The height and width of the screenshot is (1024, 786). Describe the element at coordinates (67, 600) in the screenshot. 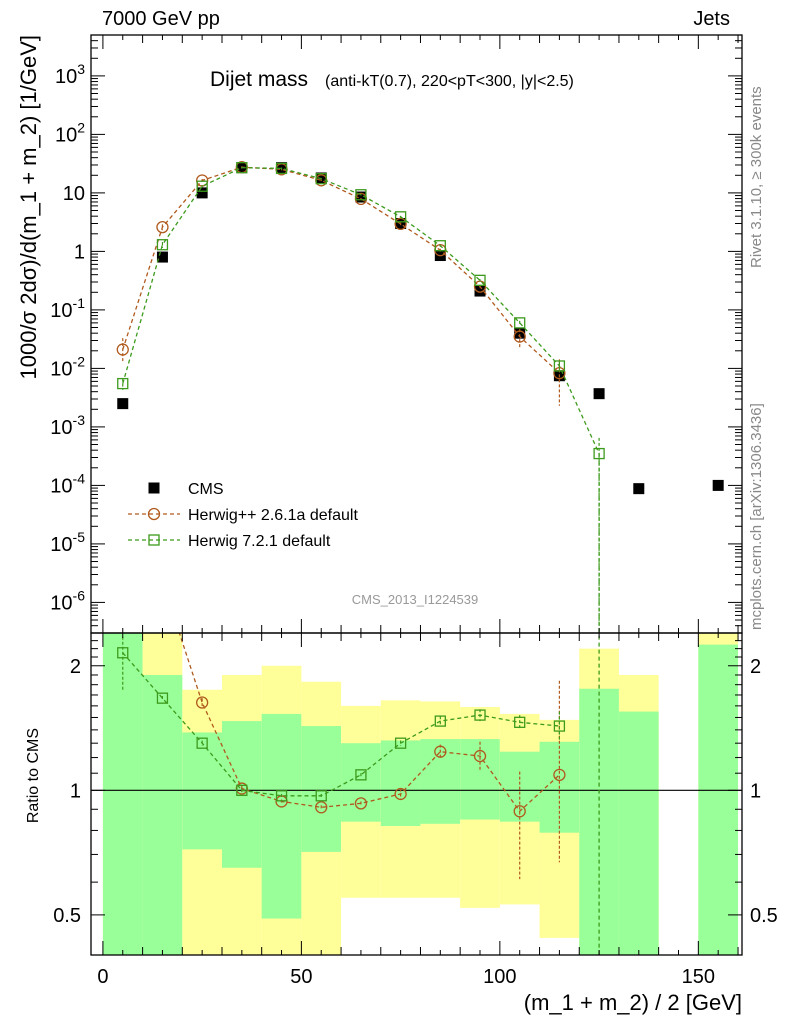

I see `ytick-label-0: 10⁻⁶` at that location.